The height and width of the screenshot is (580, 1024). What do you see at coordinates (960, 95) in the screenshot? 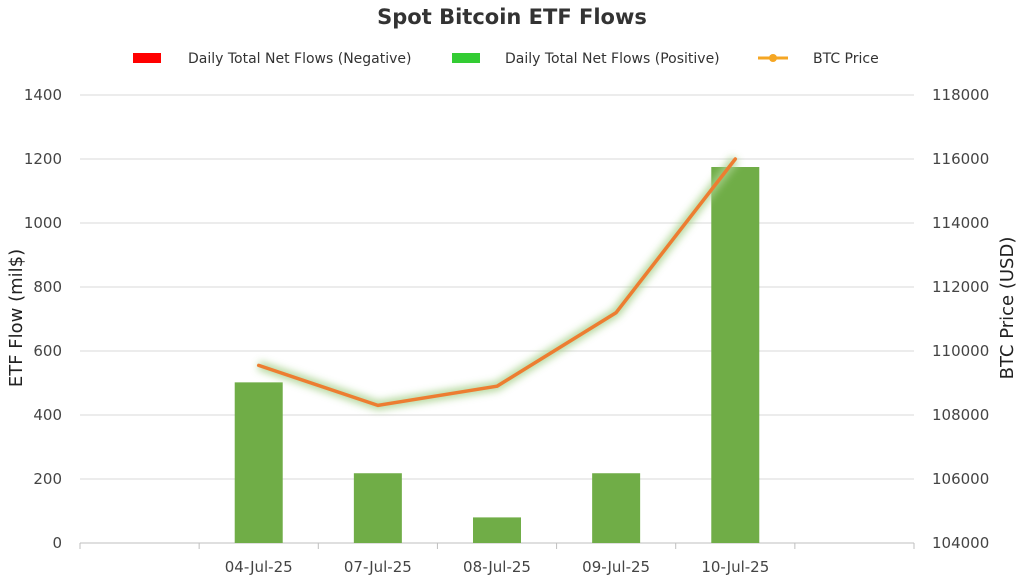
I see `y2-tick-label: 118000` at bounding box center [960, 95].